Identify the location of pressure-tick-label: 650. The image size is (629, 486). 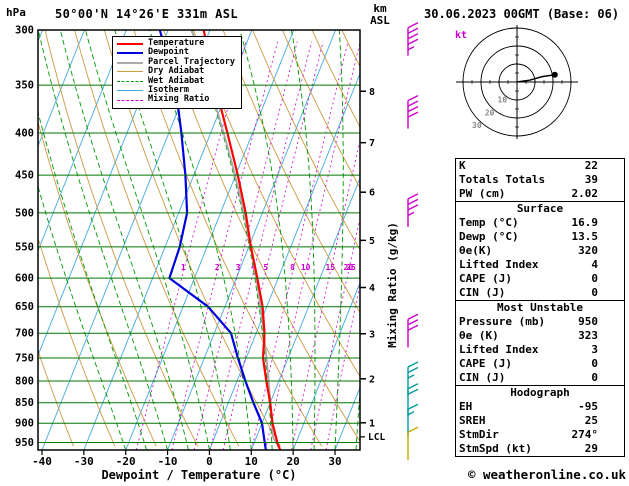
(24, 307).